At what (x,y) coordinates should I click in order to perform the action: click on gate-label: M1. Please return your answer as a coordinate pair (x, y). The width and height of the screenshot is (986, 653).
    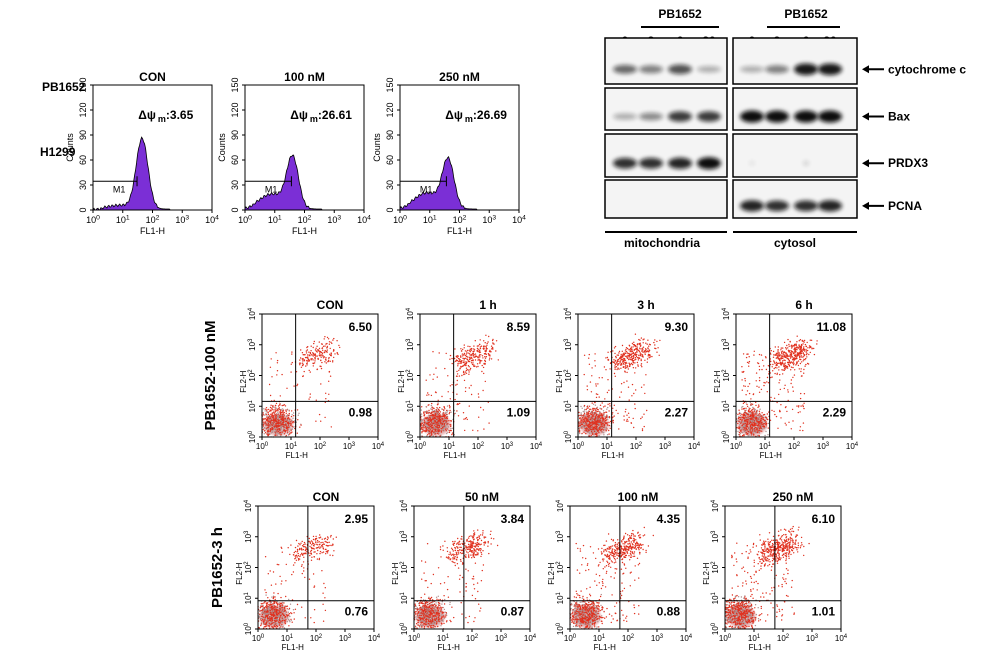
    Looking at the image, I should click on (119, 189).